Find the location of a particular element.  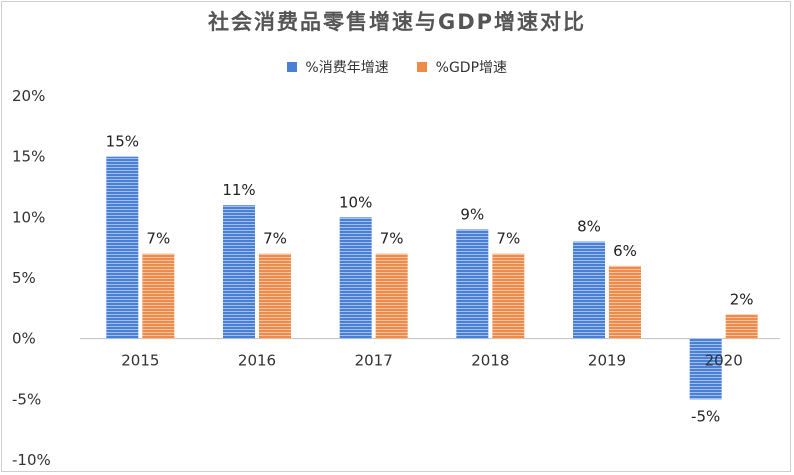

legend-item-gdp: %GDP增速 is located at coordinates (462, 67).